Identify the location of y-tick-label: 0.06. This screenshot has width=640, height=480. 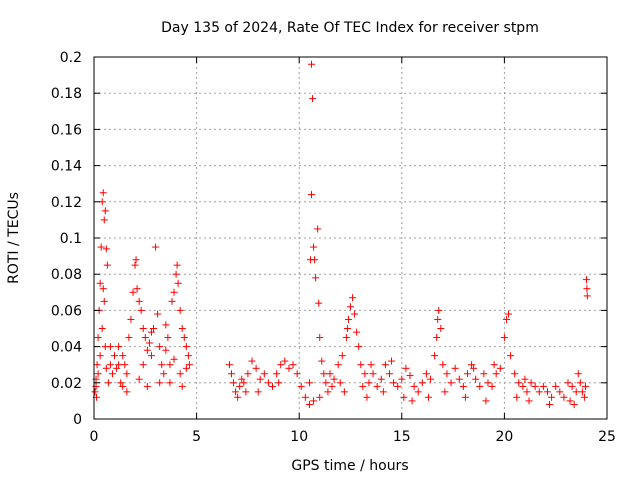
(66, 311).